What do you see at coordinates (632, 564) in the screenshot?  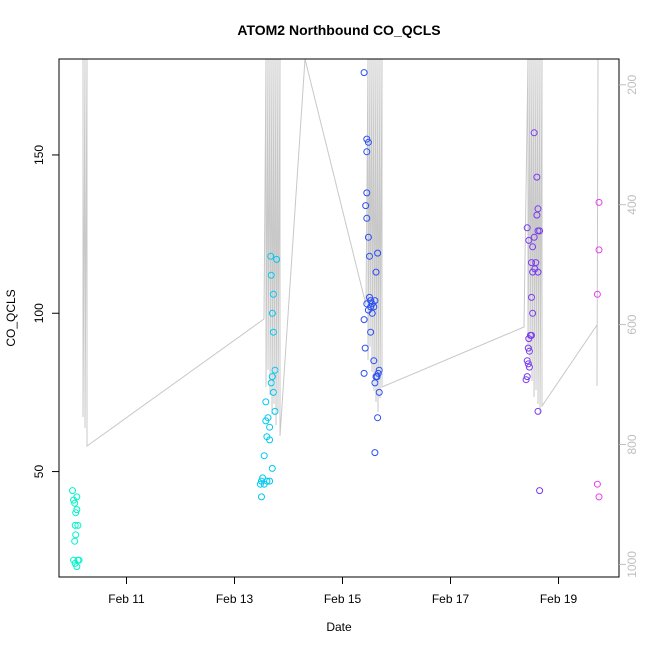 I see `right-tick-label: 1000` at bounding box center [632, 564].